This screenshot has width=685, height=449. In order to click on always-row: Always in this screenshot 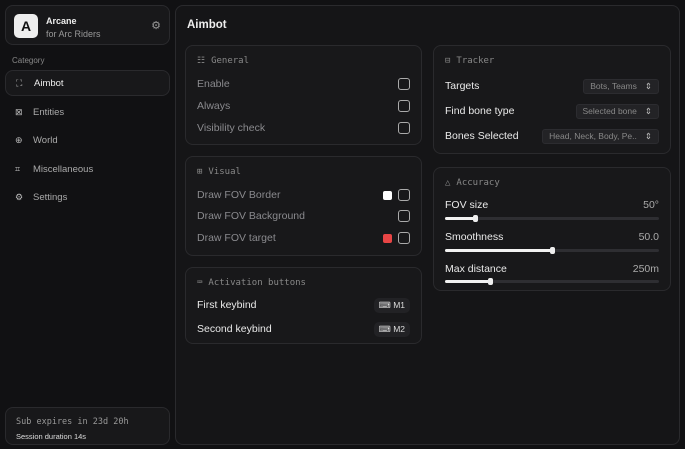, I will do `click(303, 106)`.